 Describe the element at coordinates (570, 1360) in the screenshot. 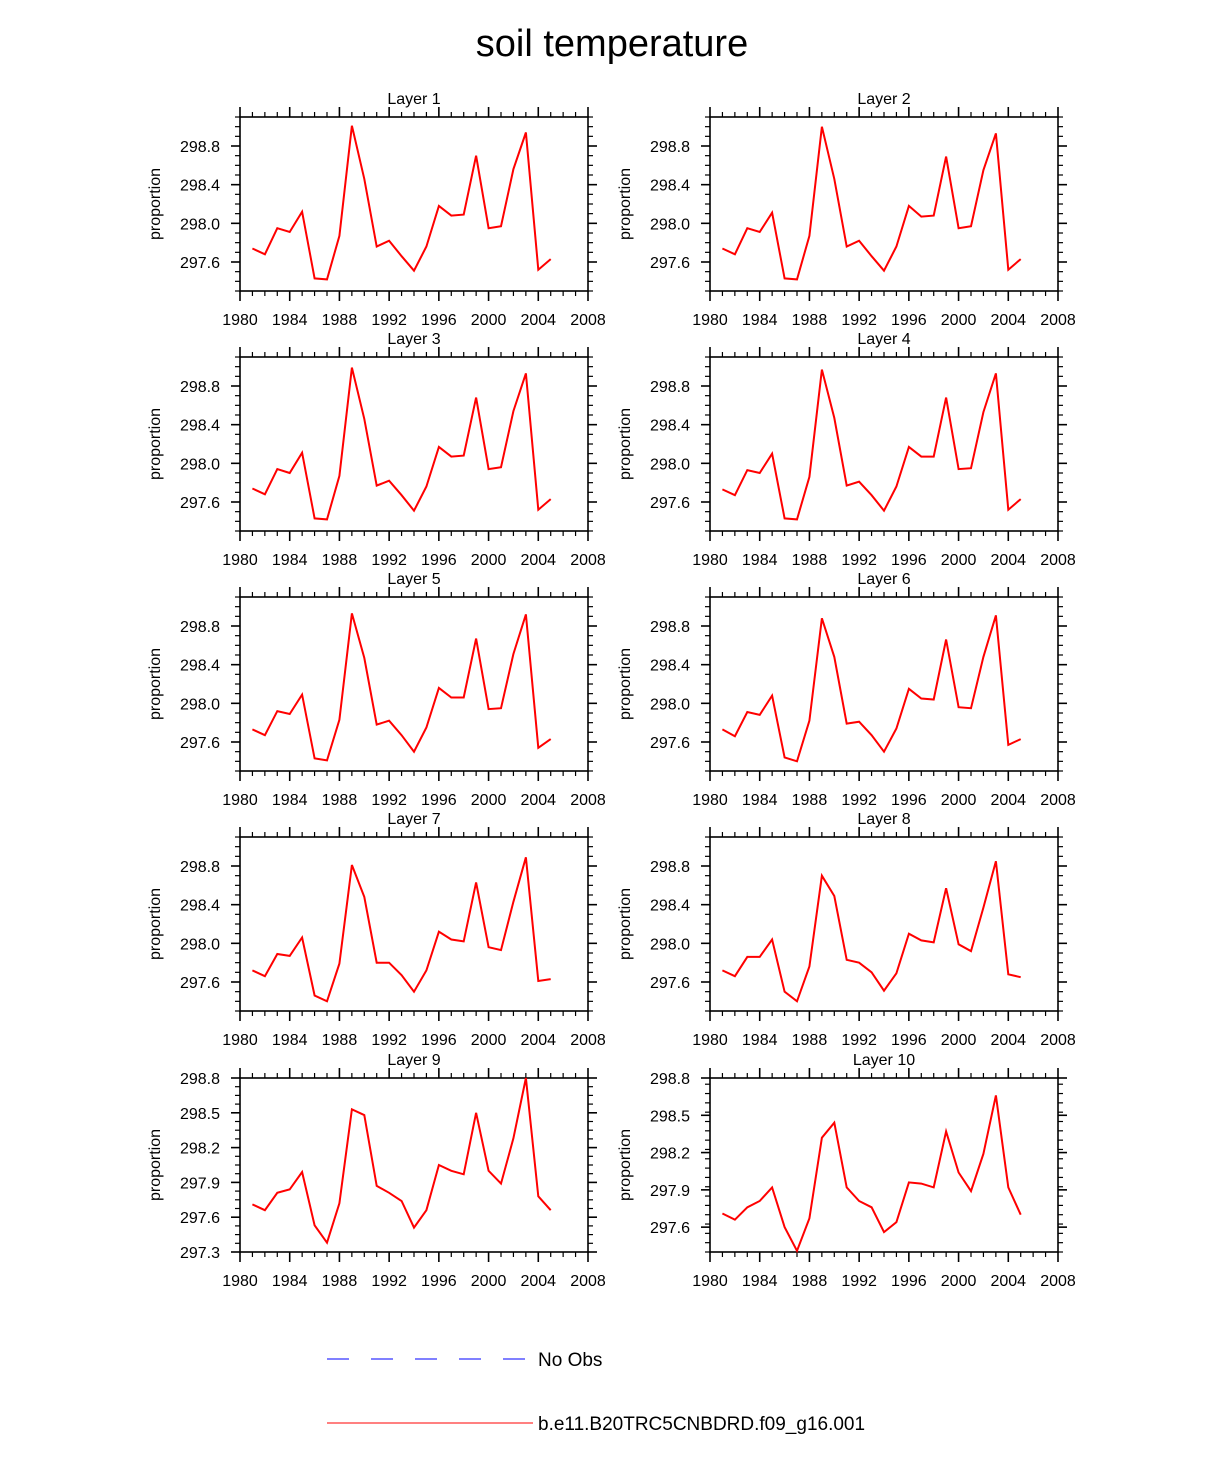

I see `legend-label-no-obs: No Obs` at that location.